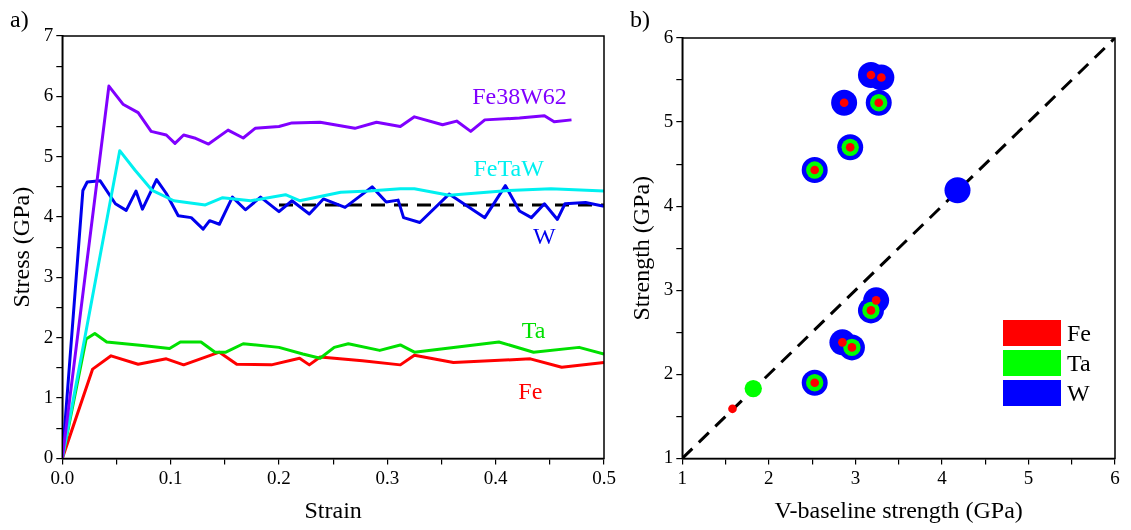 The image size is (1131, 530). I want to click on x-tick-label: 0.1, so click(170, 477).